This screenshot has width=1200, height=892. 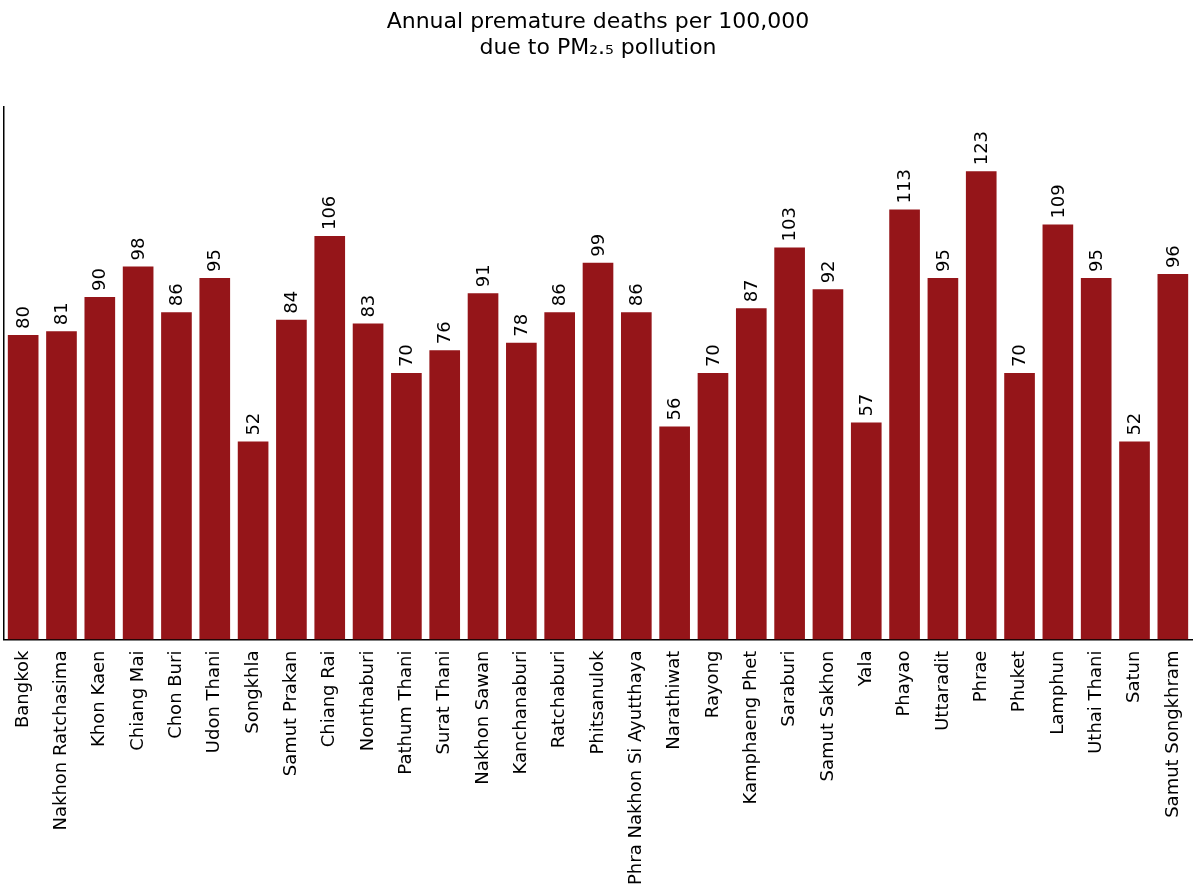 What do you see at coordinates (520, 712) in the screenshot?
I see `x-tick-label: Kanchanaburi` at bounding box center [520, 712].